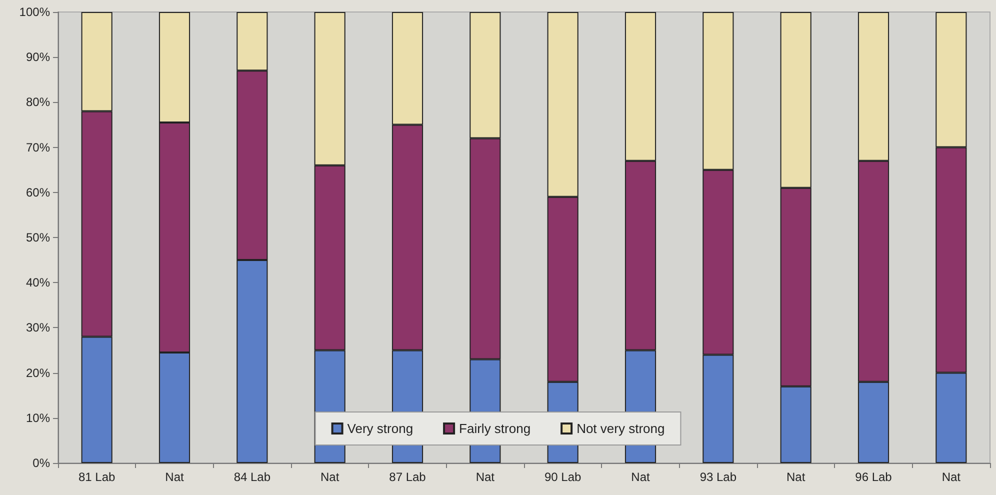 The image size is (996, 495). Describe the element at coordinates (38, 147) in the screenshot. I see `y-tick-label: 70%` at that location.